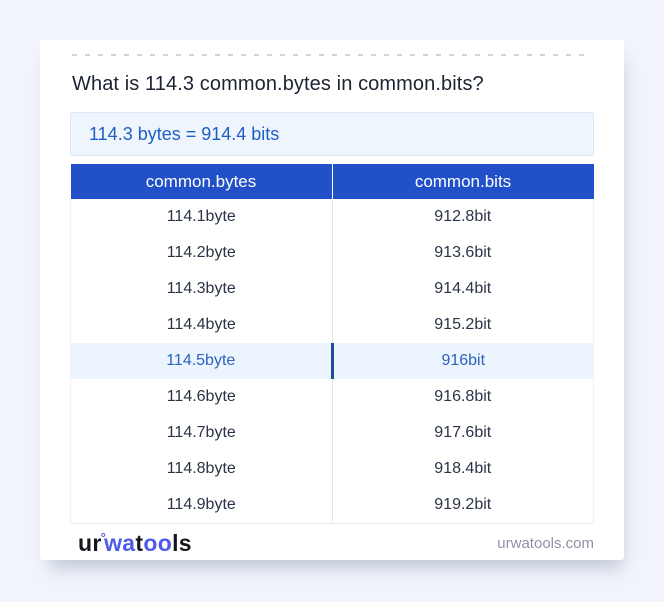  Describe the element at coordinates (463, 396) in the screenshot. I see `bits-cell: 916.8bit` at that location.